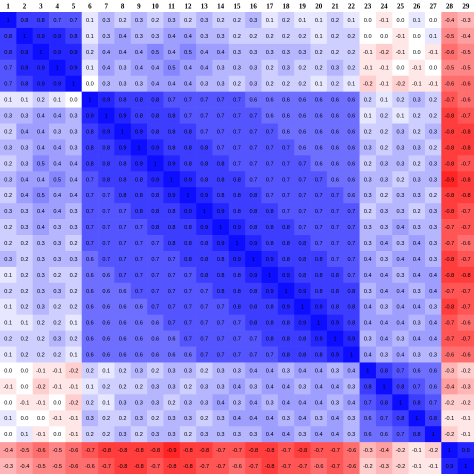 Image resolution: width=474 pixels, height=474 pixels. I want to click on cell-value: -0.4, so click(466, 37).